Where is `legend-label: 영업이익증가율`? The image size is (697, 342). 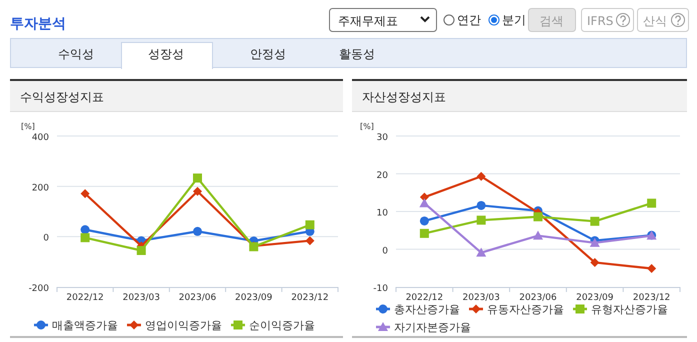
legend-label: 영업이익증가율 is located at coordinates (183, 325).